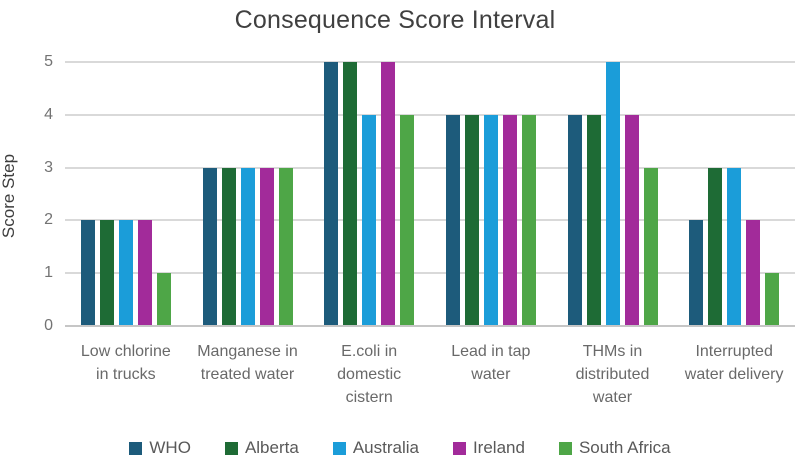  Describe the element at coordinates (170, 447) in the screenshot. I see `legend-label: WHO` at that location.